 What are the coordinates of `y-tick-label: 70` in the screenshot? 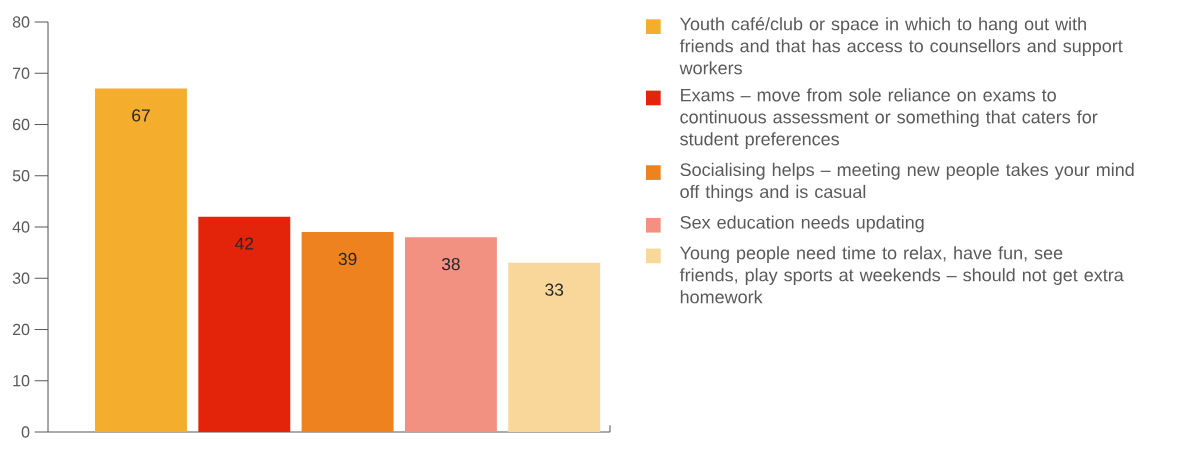 It's located at (21, 73).